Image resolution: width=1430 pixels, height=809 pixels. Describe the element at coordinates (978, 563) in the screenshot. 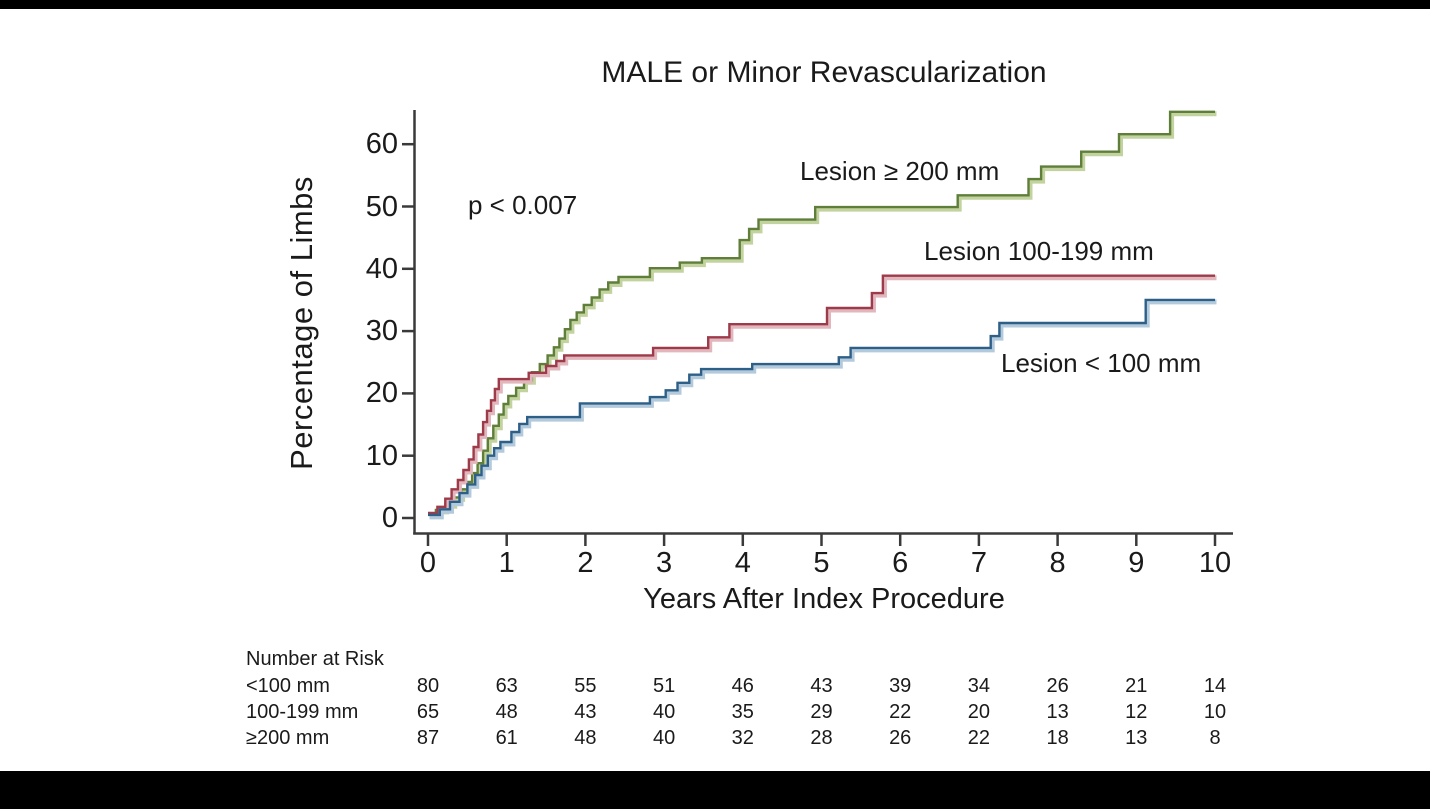

I see `x-tick-label: 7` at that location.